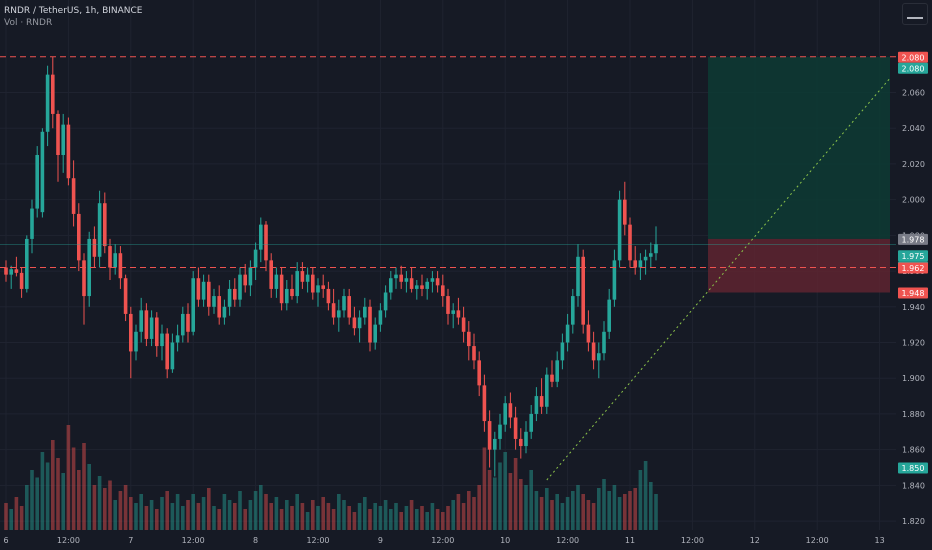  Describe the element at coordinates (913, 343) in the screenshot. I see `y-tick-label: 1.920` at that location.